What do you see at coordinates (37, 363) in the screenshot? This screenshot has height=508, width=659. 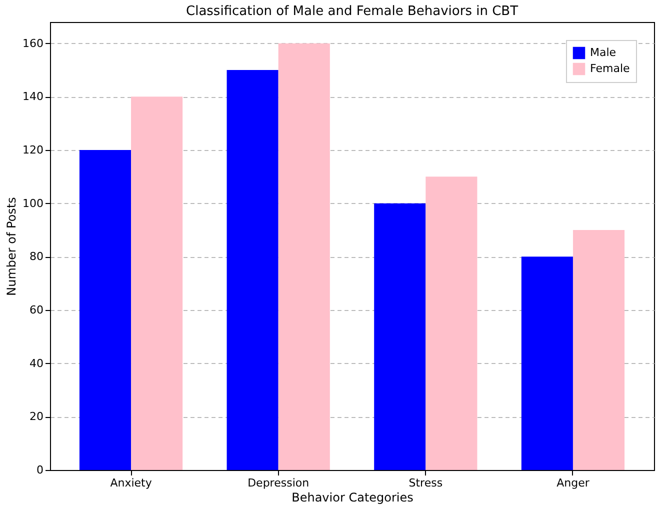 I see `y-tick-label: 40` at bounding box center [37, 363].